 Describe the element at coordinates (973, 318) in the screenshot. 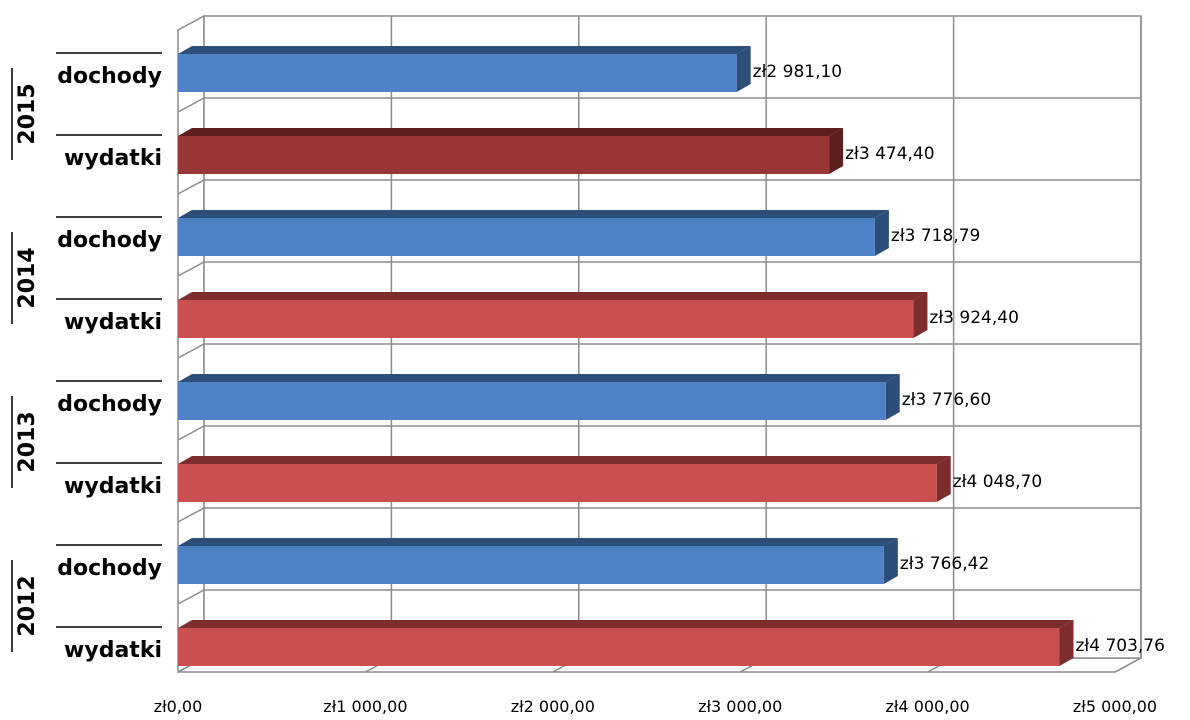

I see `data-label: zł3 924,40` at that location.